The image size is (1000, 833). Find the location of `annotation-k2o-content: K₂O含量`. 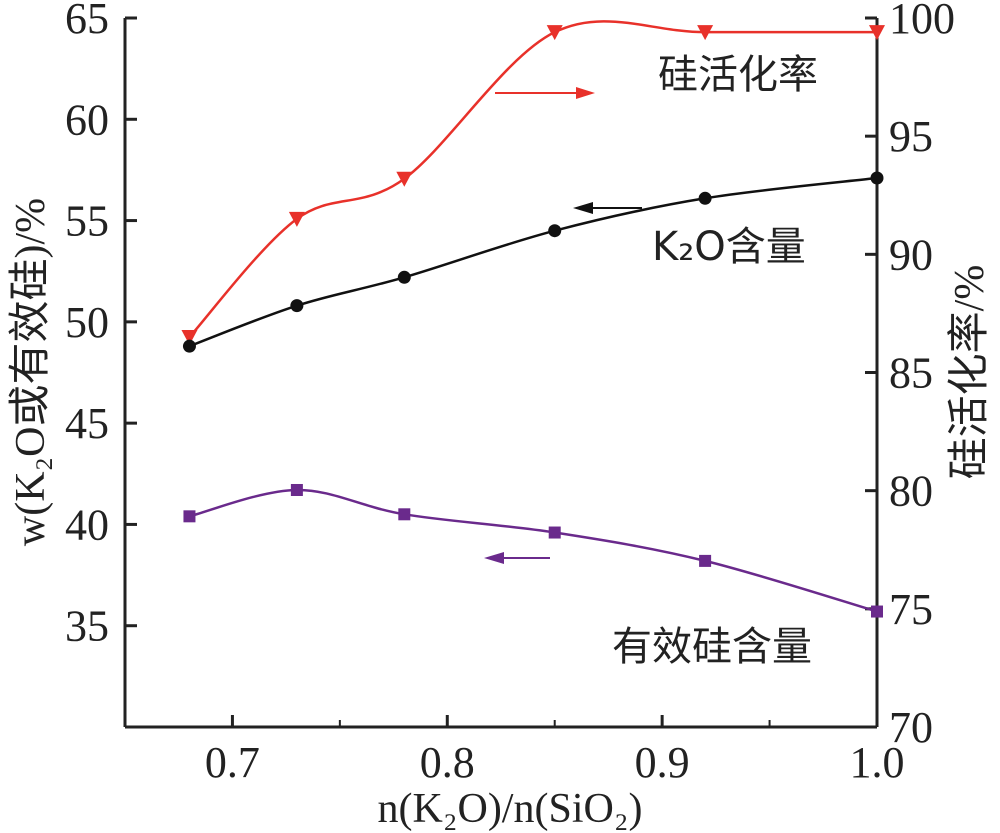

annotation-k2o-content: K₂O含量 is located at coordinates (729, 247).